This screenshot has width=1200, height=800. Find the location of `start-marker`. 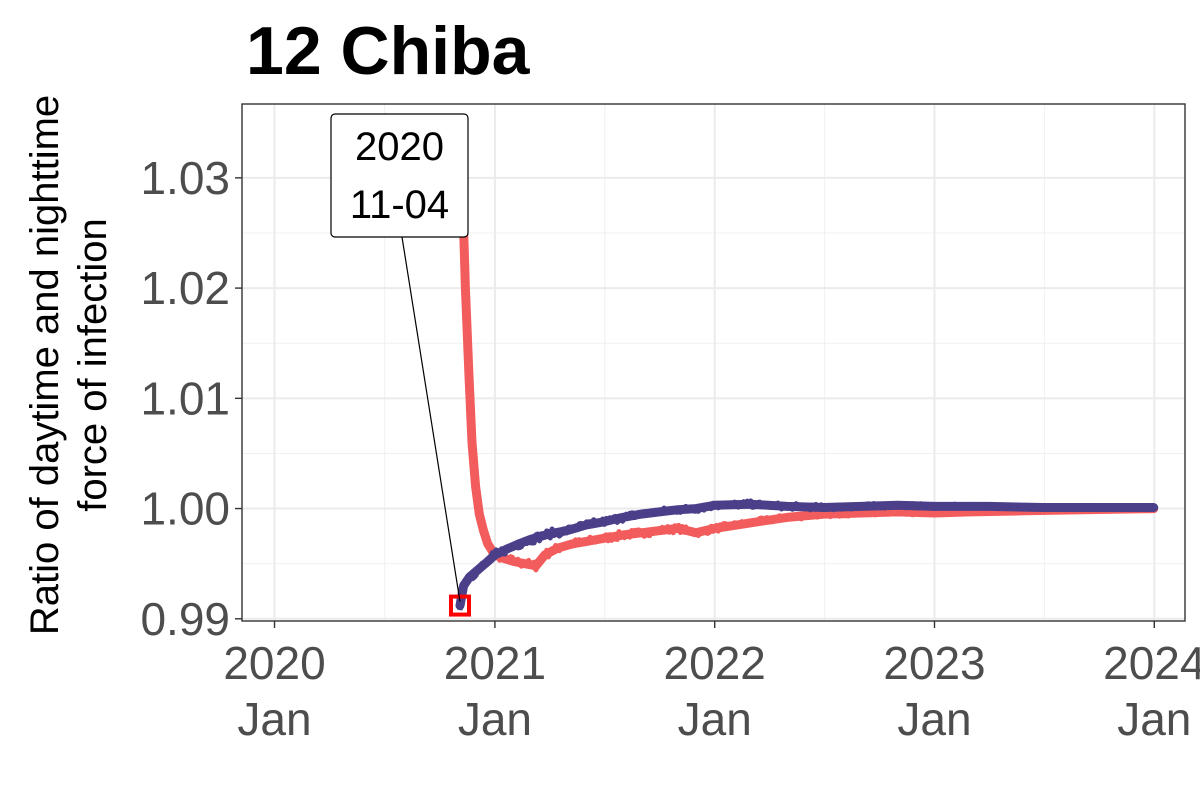

start-marker is located at coordinates (459, 605).